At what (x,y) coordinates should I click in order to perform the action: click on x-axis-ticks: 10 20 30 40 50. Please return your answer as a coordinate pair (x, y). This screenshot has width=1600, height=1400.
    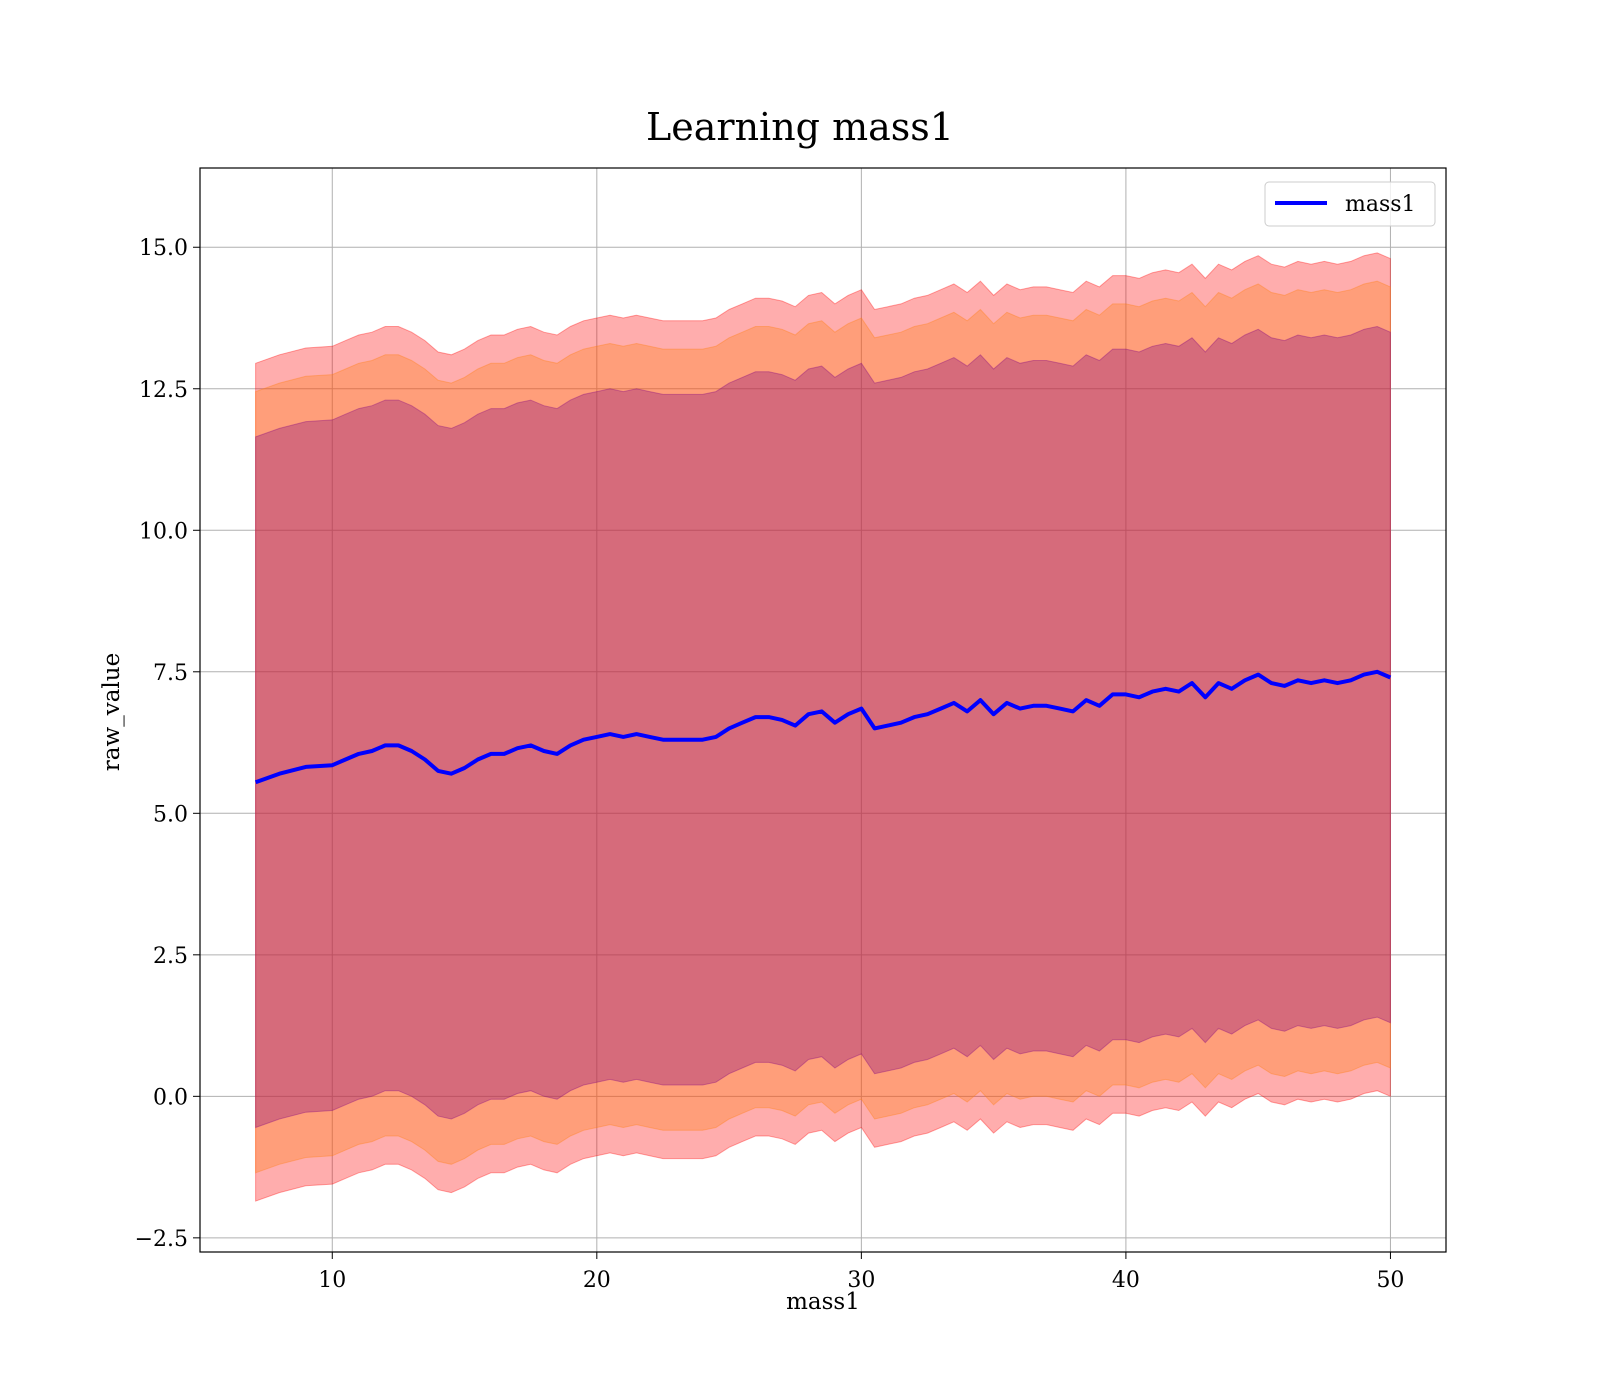
    Looking at the image, I should click on (861, 1272).